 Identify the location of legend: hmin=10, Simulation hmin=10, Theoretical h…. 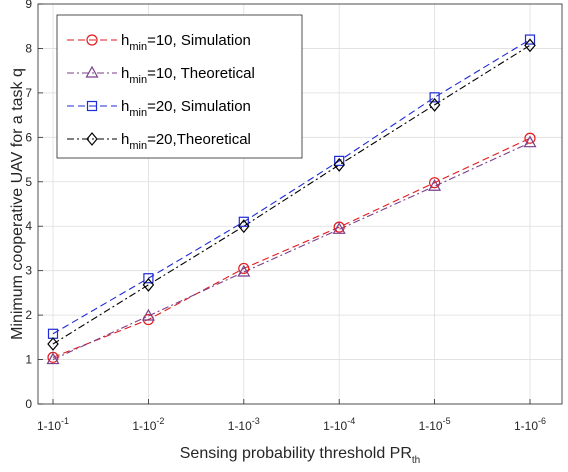
(179, 86).